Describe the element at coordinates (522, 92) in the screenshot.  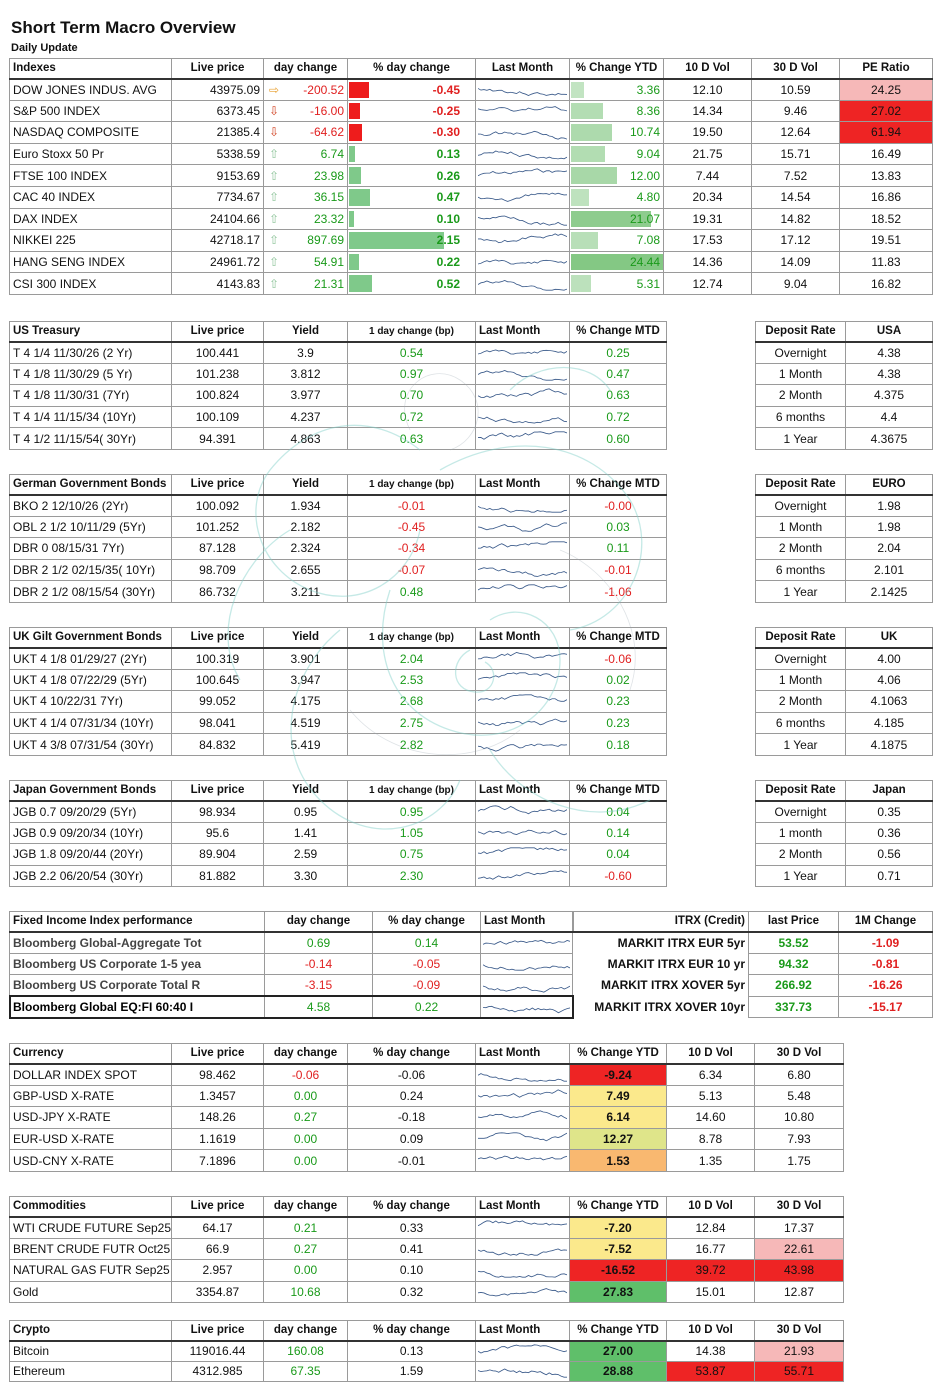
I see `index-sparkline` at that location.